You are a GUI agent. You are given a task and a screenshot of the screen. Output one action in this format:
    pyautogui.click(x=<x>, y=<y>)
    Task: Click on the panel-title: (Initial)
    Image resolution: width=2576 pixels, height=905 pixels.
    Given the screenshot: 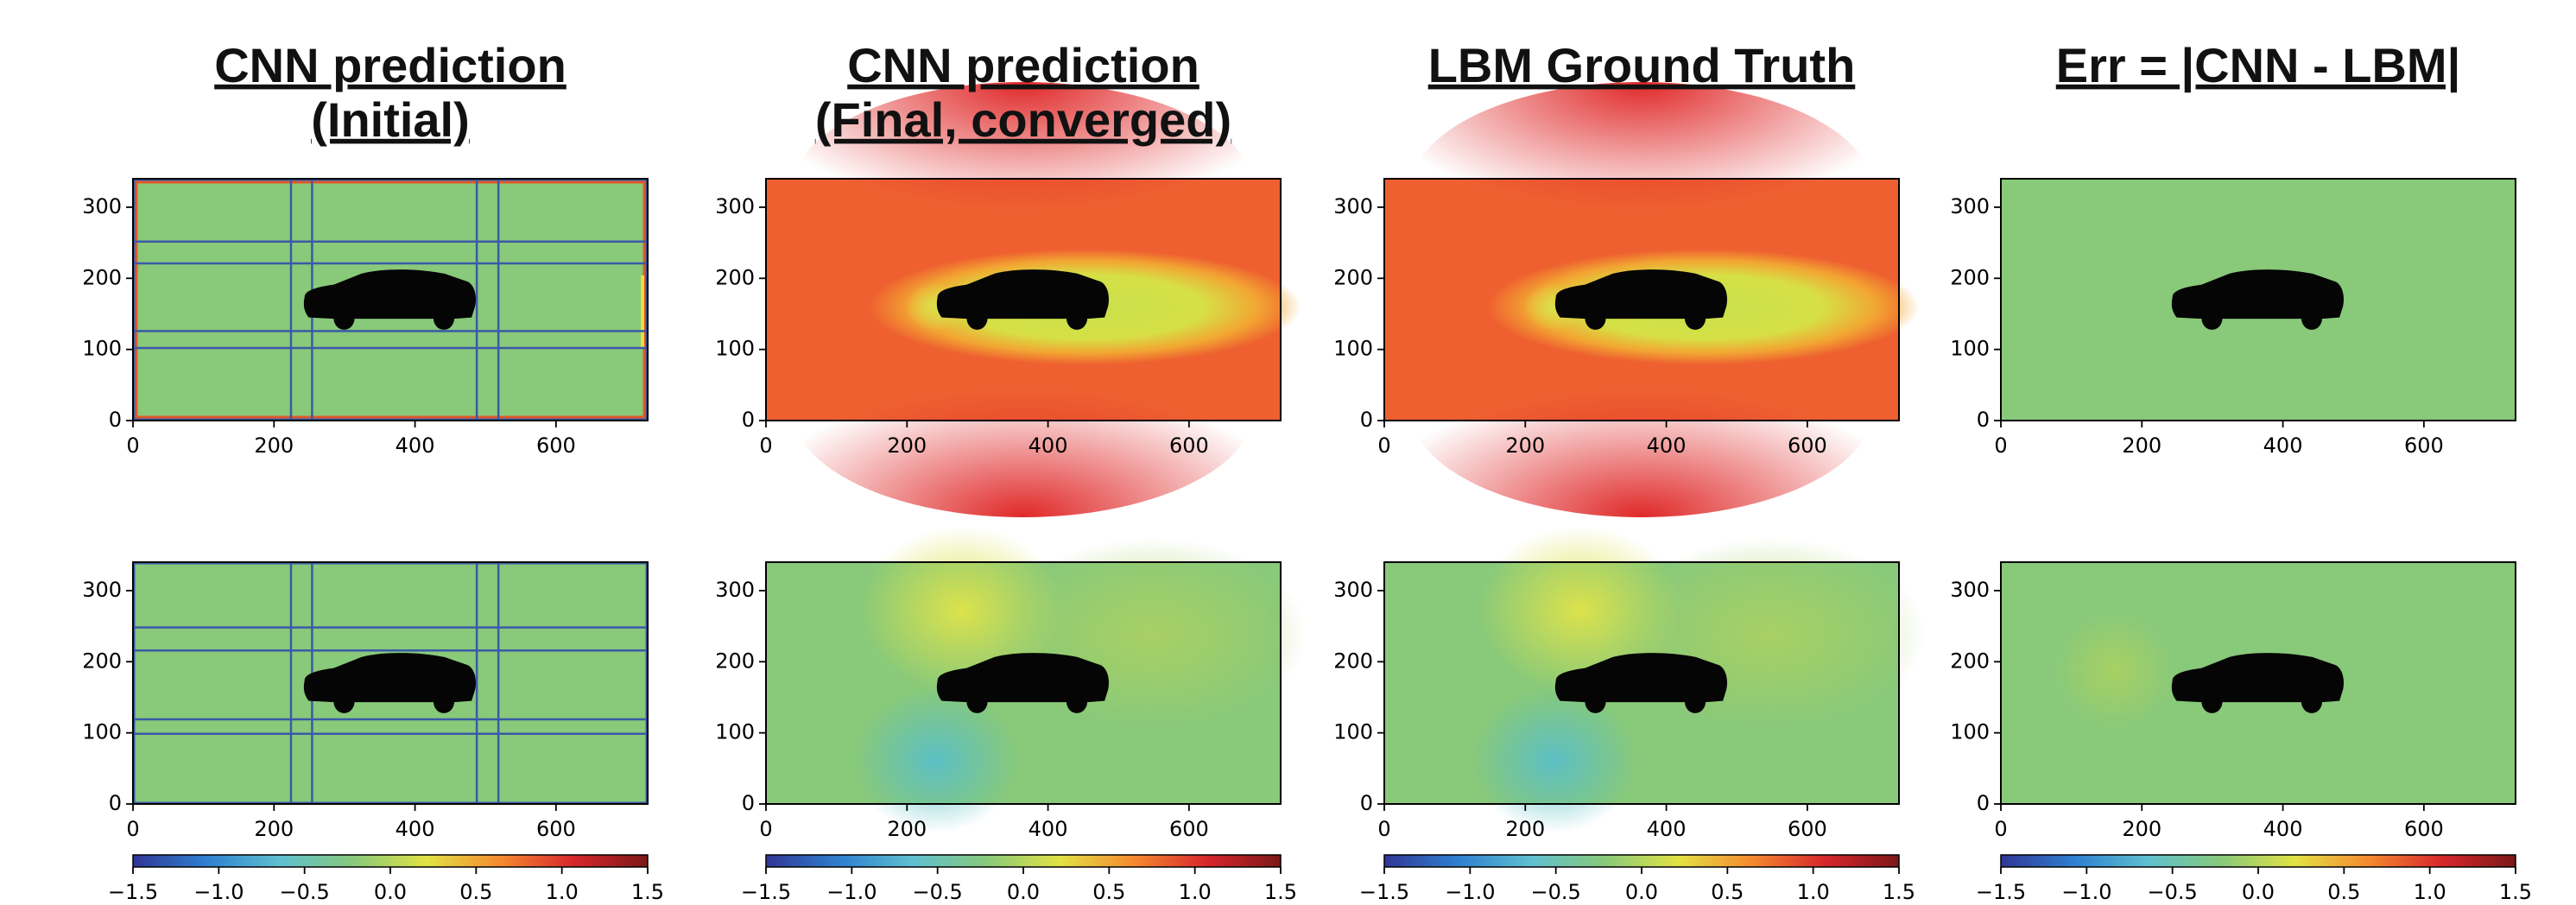 What is the action you would take?
    pyautogui.click(x=390, y=119)
    